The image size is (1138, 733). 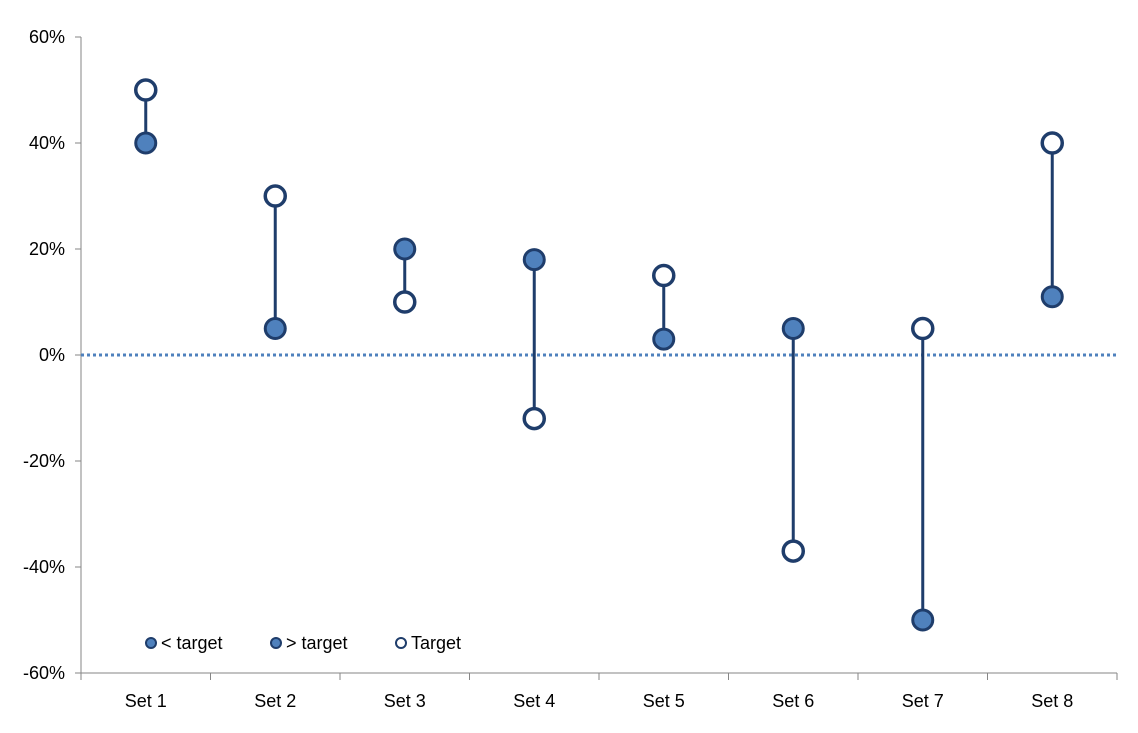 I want to click on y-tick-label: 20%, so click(x=47, y=249).